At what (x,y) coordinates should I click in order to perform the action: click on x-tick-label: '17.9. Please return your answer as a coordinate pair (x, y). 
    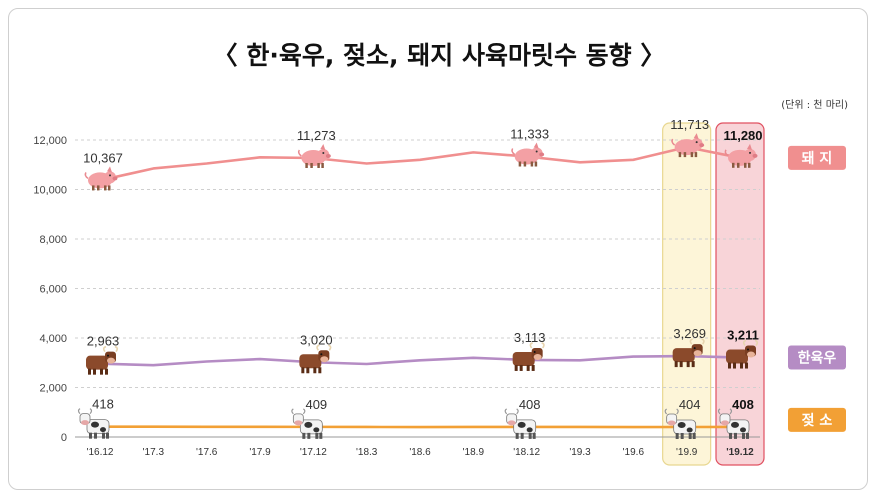
    Looking at the image, I should click on (260, 452).